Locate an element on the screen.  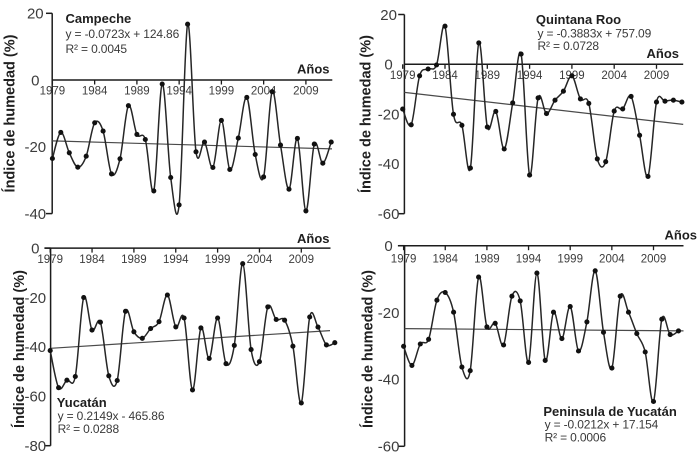
svg-text: y = -0.0723x + 124.86 is located at coordinates (123, 34).